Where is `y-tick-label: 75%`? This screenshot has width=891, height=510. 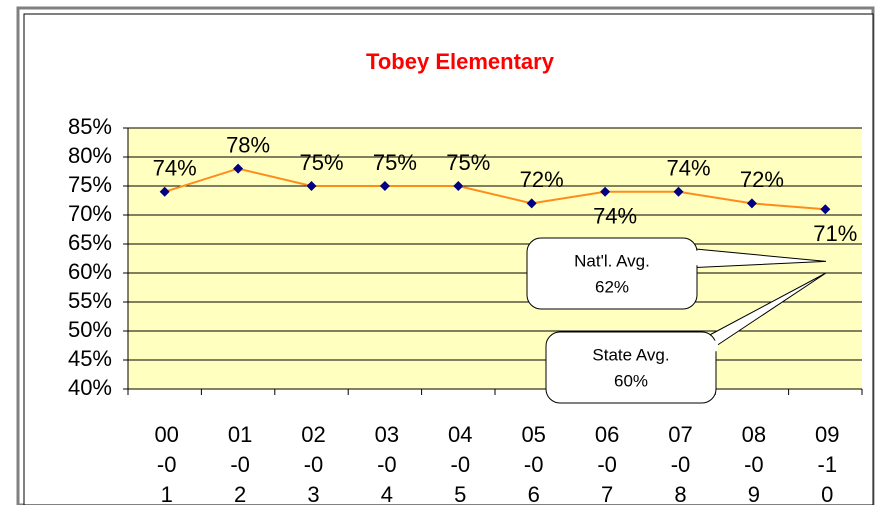 y-tick-label: 75% is located at coordinates (90, 184).